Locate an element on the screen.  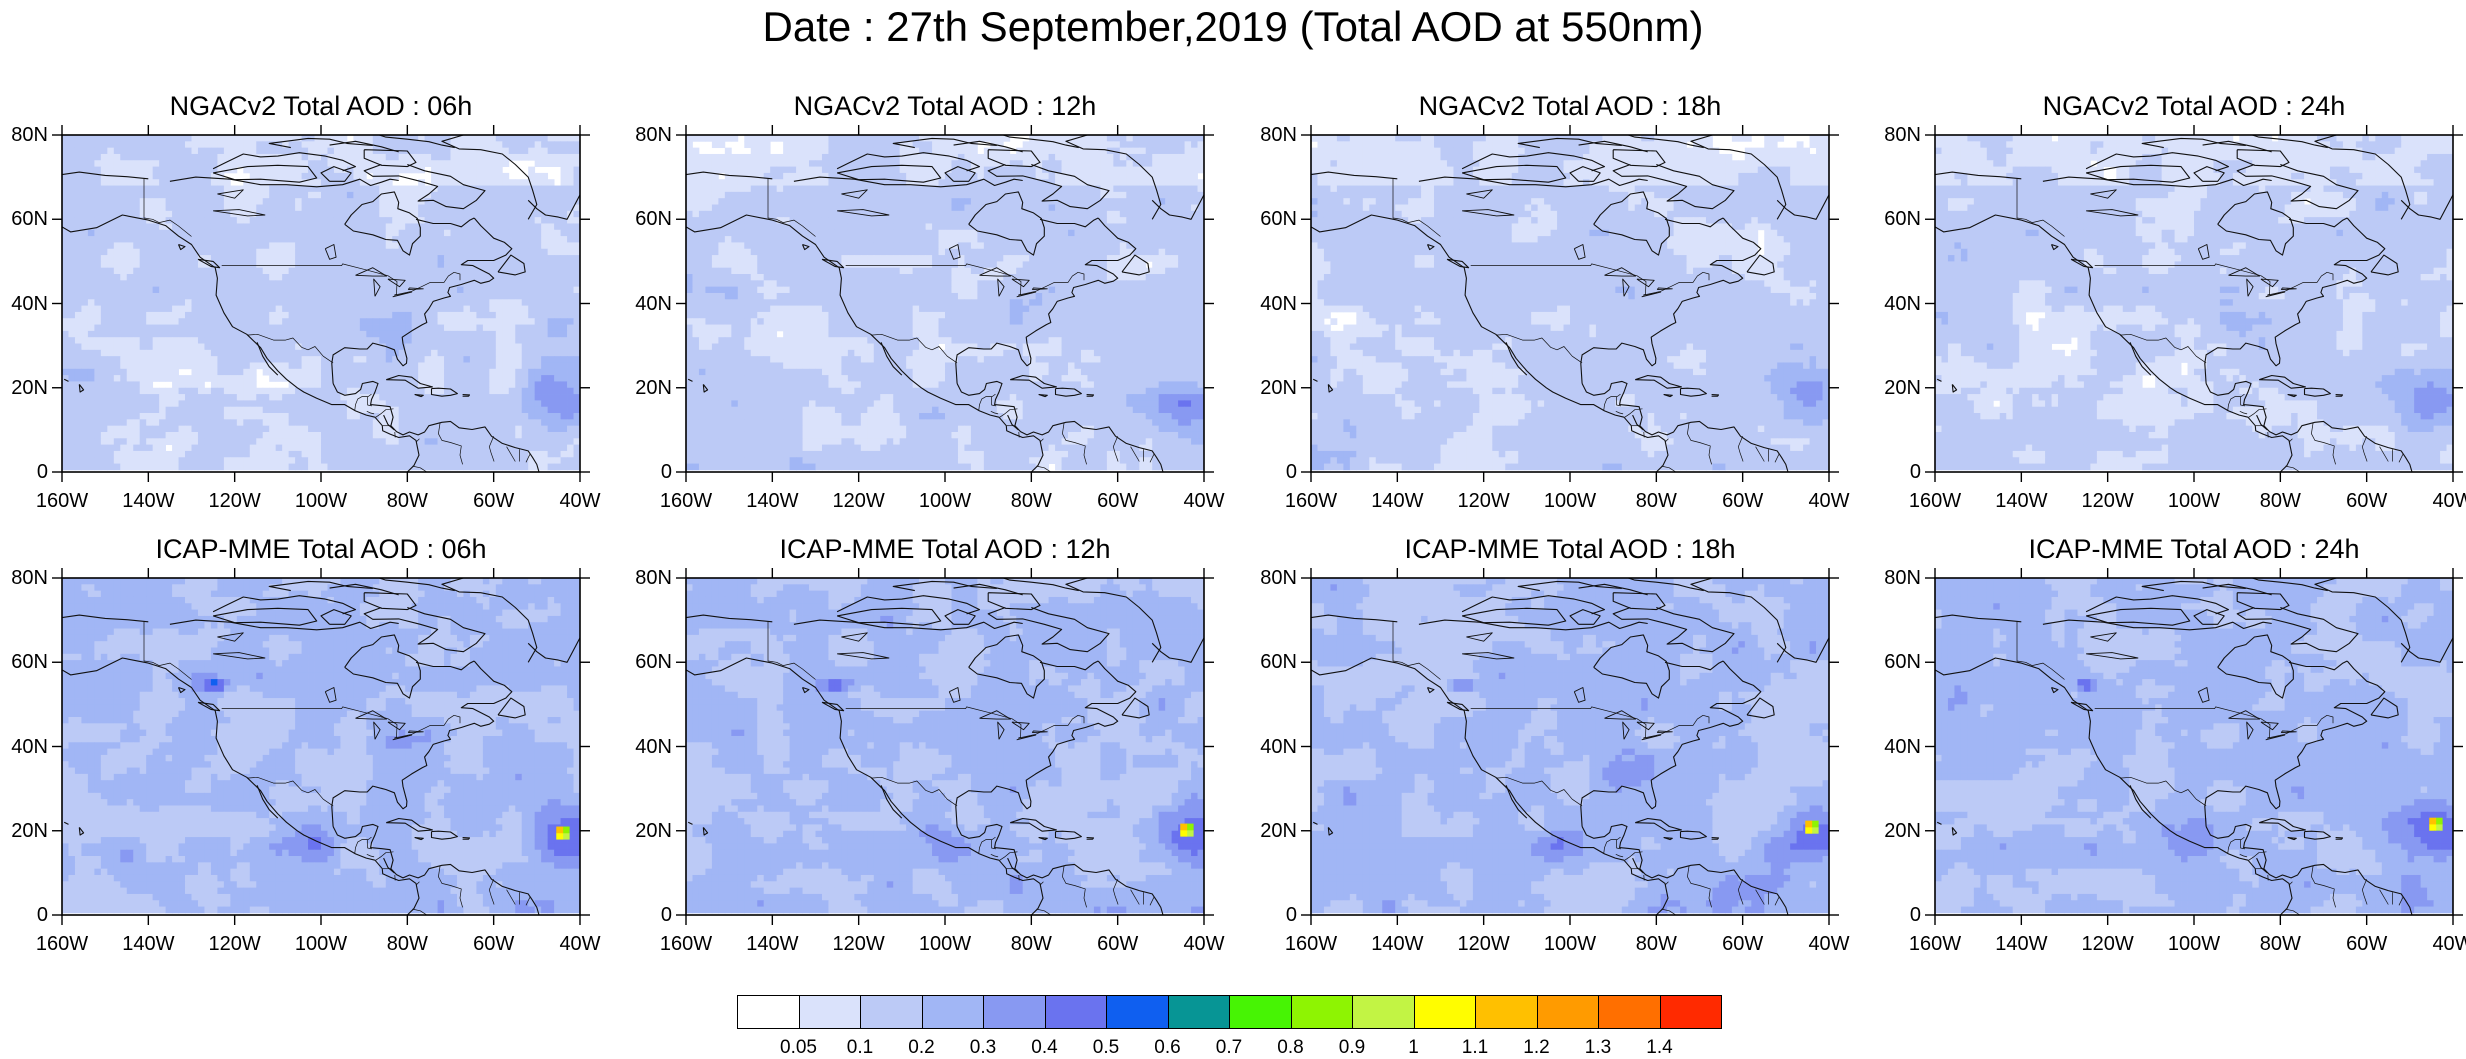
panel-title: ICAP-MME Total AOD : 12h is located at coordinates (945, 549).